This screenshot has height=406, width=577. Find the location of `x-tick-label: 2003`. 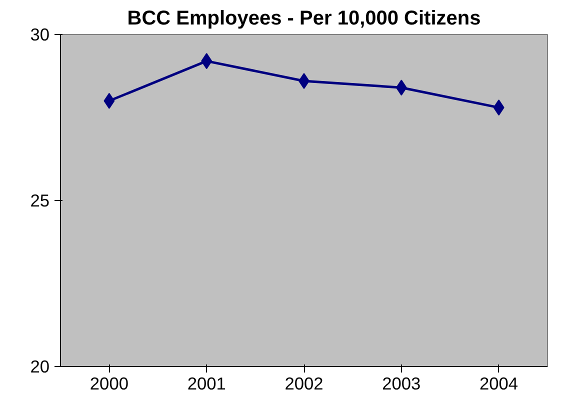

x-tick-label: 2003 is located at coordinates (401, 384).